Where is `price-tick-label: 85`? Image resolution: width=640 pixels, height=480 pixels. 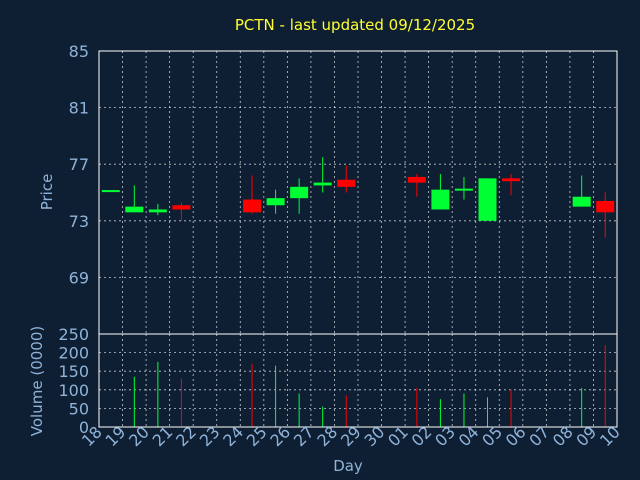
price-tick-label: 85 is located at coordinates (79, 51).